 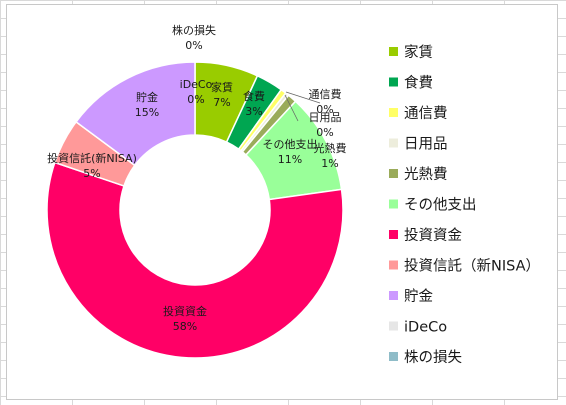 I want to click on data-label-貯金: 貯金 15%, so click(x=147, y=104).